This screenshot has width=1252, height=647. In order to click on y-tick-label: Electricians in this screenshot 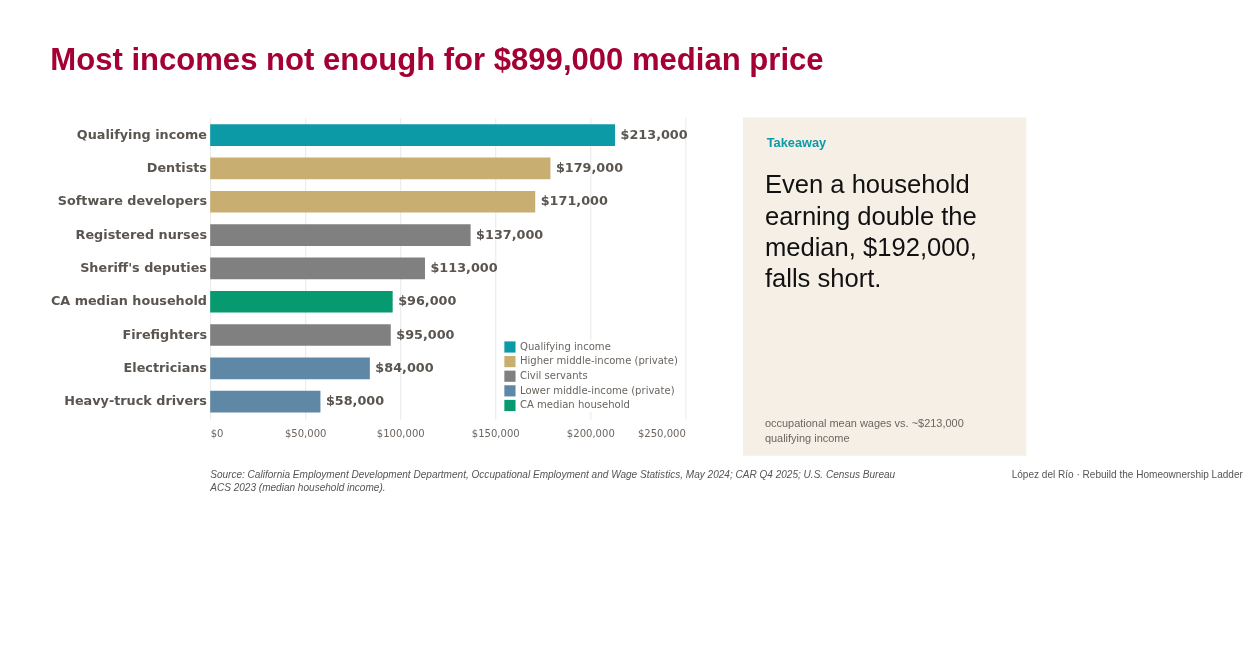, I will do `click(165, 368)`.